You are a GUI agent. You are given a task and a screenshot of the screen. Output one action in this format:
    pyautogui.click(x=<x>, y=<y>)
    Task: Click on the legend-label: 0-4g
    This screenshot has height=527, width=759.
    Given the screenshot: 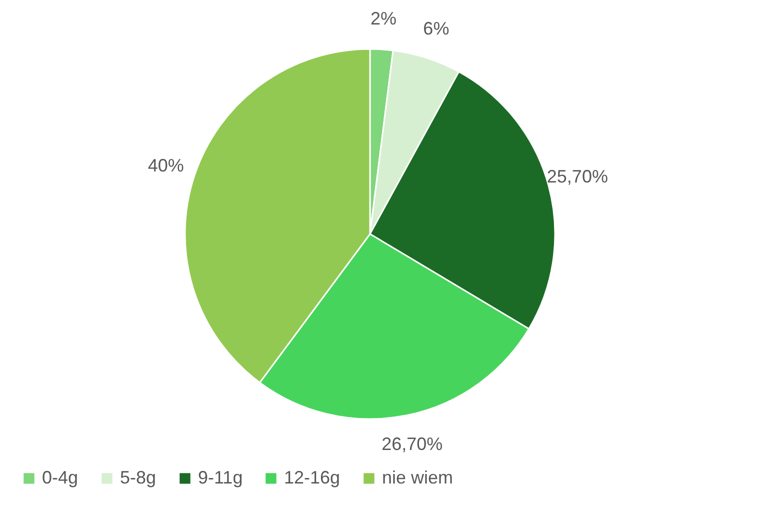 What is the action you would take?
    pyautogui.click(x=60, y=477)
    